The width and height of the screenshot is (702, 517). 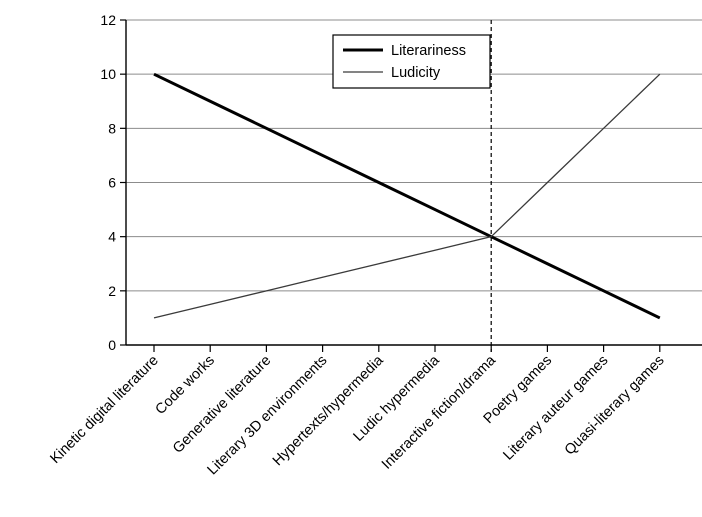 What do you see at coordinates (416, 73) in the screenshot?
I see `legend-label: Ludicity` at bounding box center [416, 73].